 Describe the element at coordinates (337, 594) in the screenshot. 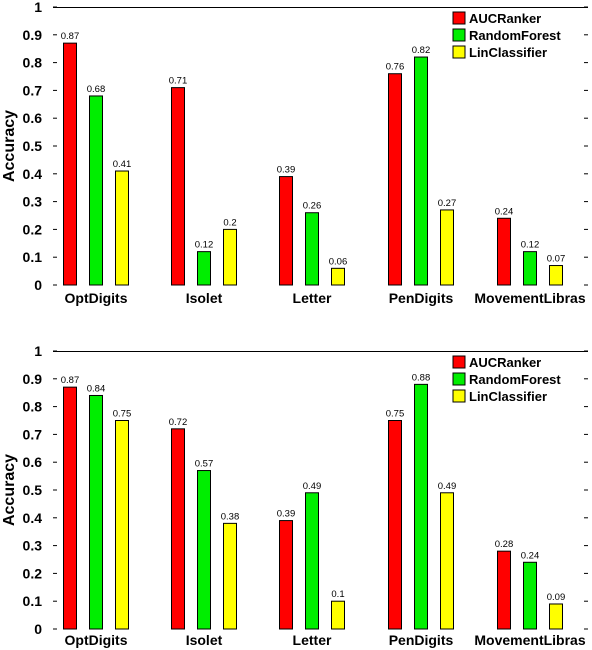

I see `data-label: 0.1` at that location.